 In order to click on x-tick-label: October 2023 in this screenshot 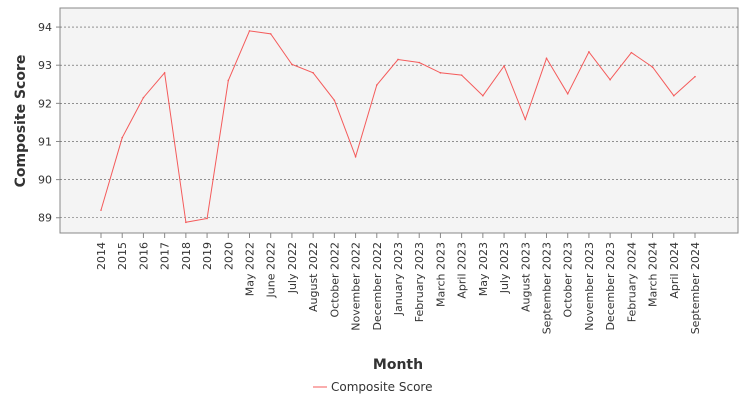, I will do `click(568, 280)`.